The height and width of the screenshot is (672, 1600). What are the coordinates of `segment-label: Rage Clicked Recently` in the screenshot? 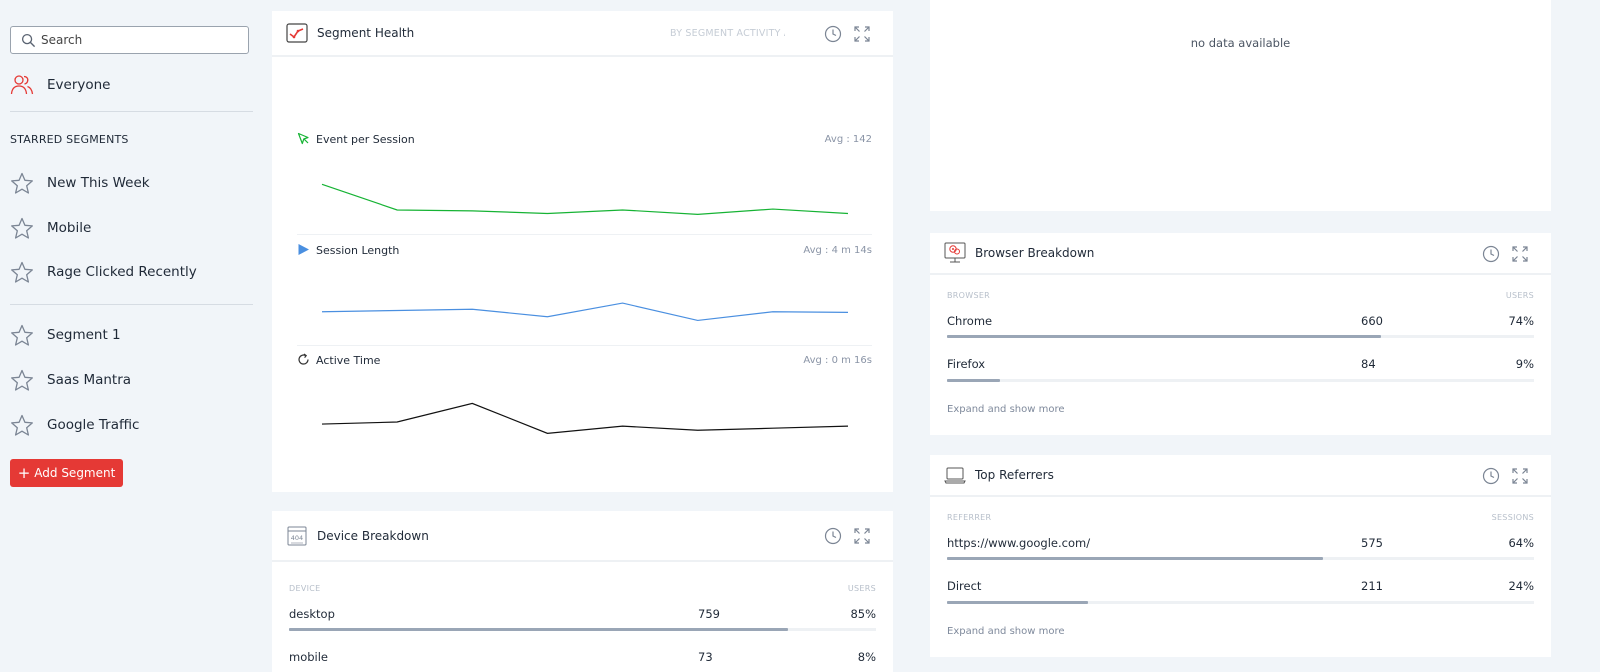 It's located at (122, 272).